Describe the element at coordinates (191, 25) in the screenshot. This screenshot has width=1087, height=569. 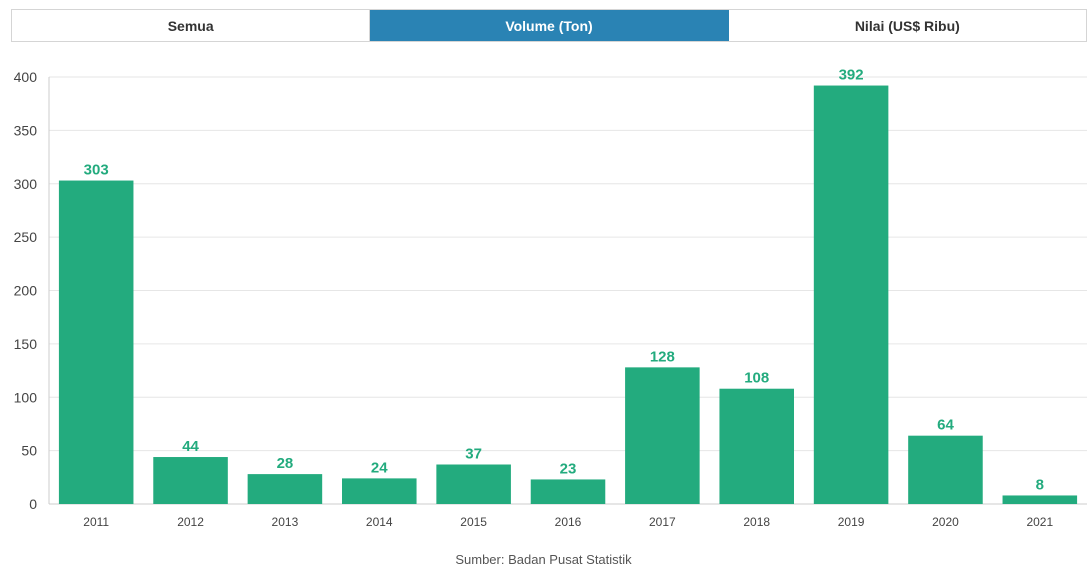
I see `tab-semua: Semua` at that location.